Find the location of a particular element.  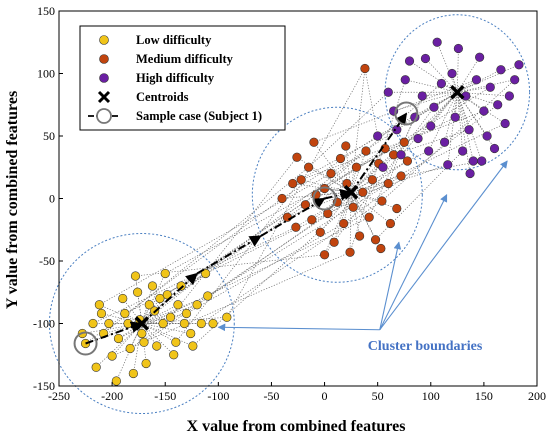

y-tick-label: -50 is located at coordinates (47, 261).